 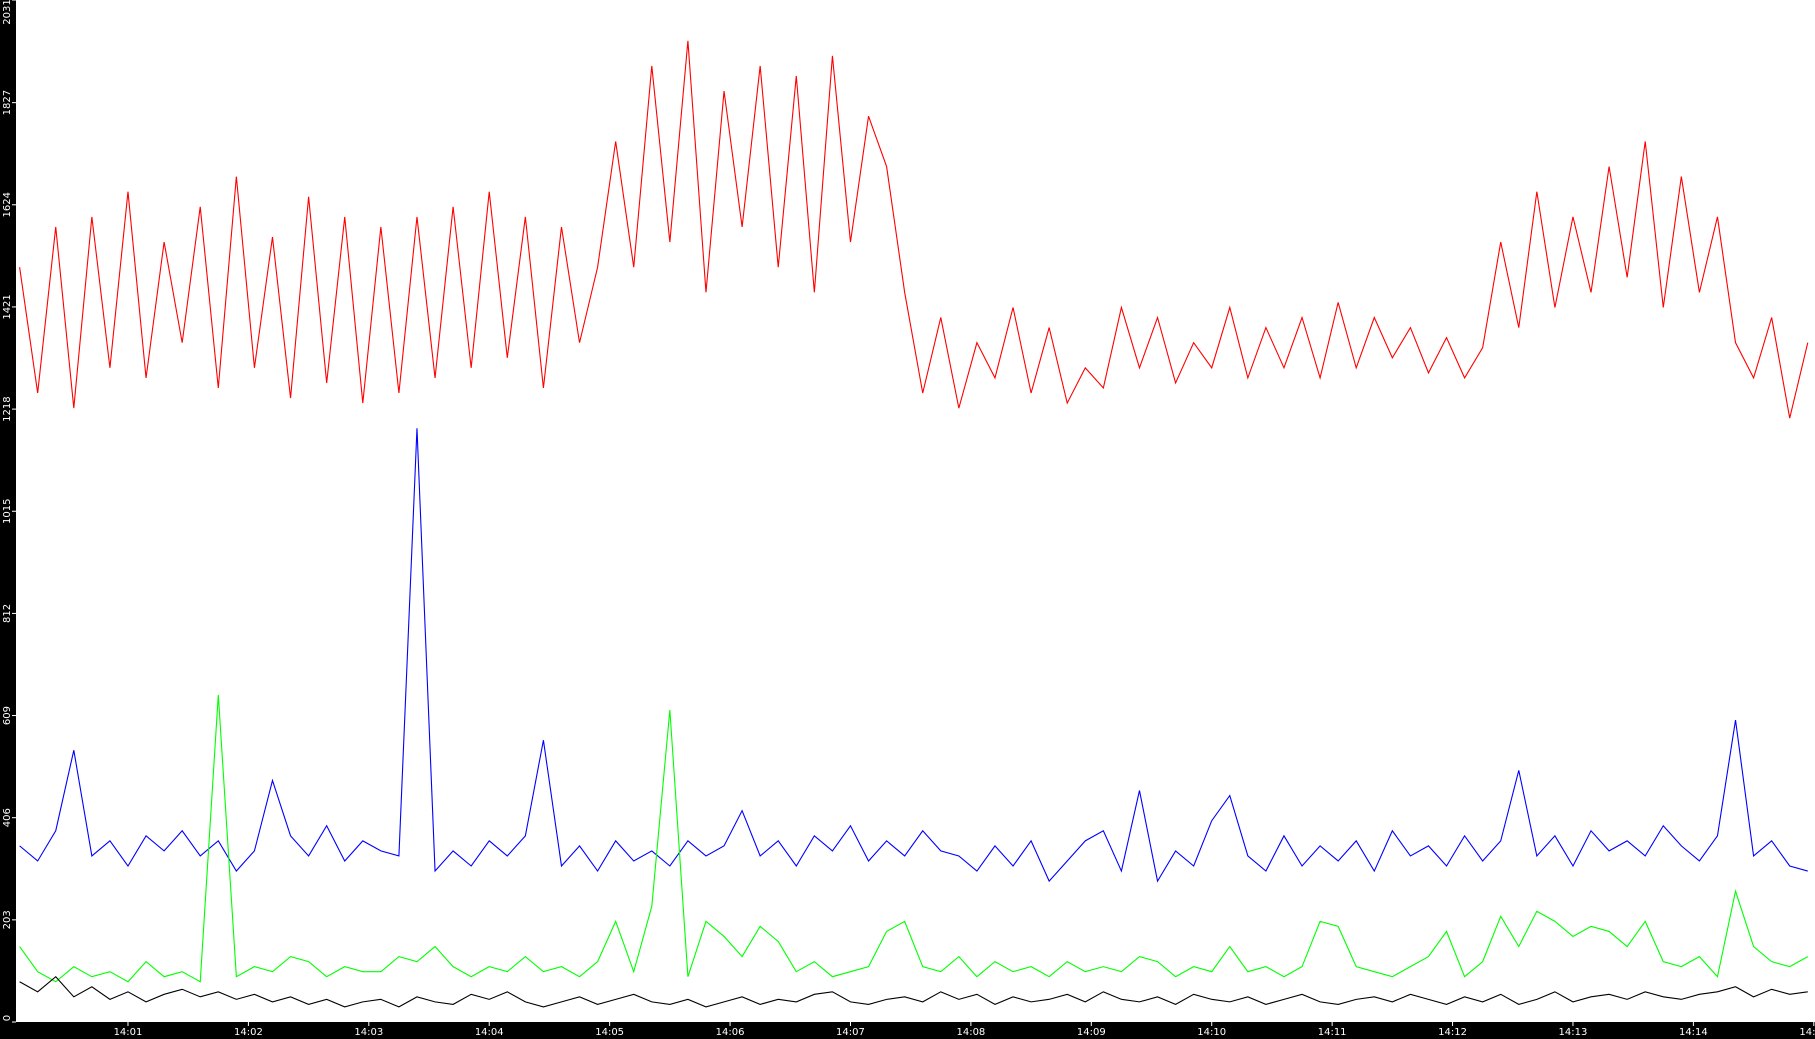 What do you see at coordinates (730, 1032) in the screenshot?
I see `x-tick-label: 14:06` at bounding box center [730, 1032].